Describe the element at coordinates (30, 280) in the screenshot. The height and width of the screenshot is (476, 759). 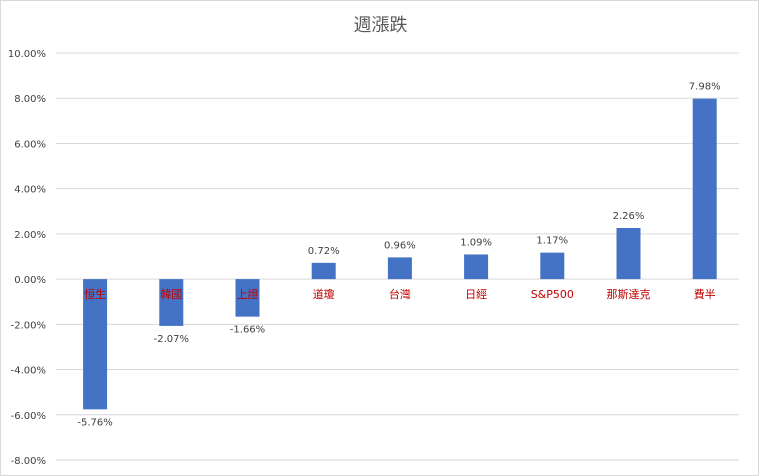
I see `y-tick-label: 0.00%` at that location.